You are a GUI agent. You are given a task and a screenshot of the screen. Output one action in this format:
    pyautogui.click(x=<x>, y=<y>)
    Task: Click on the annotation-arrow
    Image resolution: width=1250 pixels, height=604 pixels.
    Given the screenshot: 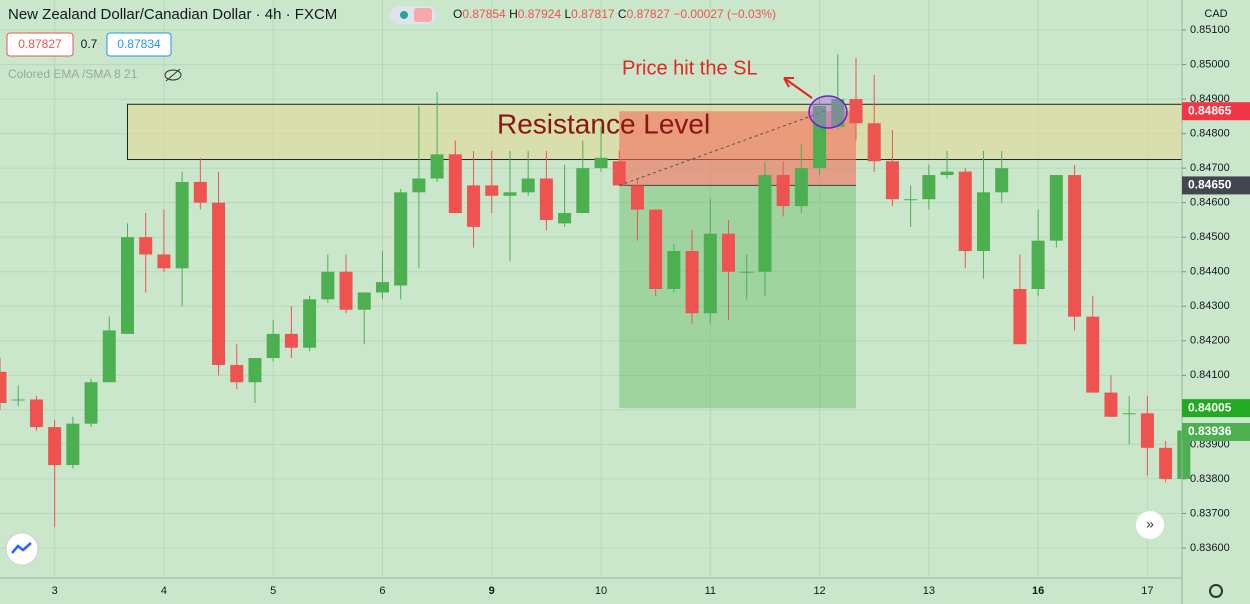 What is the action you would take?
    pyautogui.click(x=798, y=88)
    